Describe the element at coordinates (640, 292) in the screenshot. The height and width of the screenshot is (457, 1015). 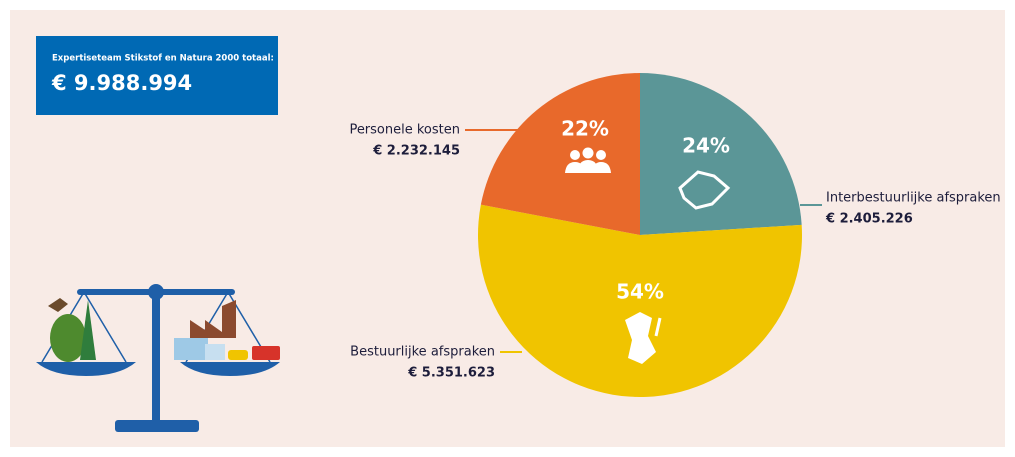
I see `percent-label: 54%` at that location.